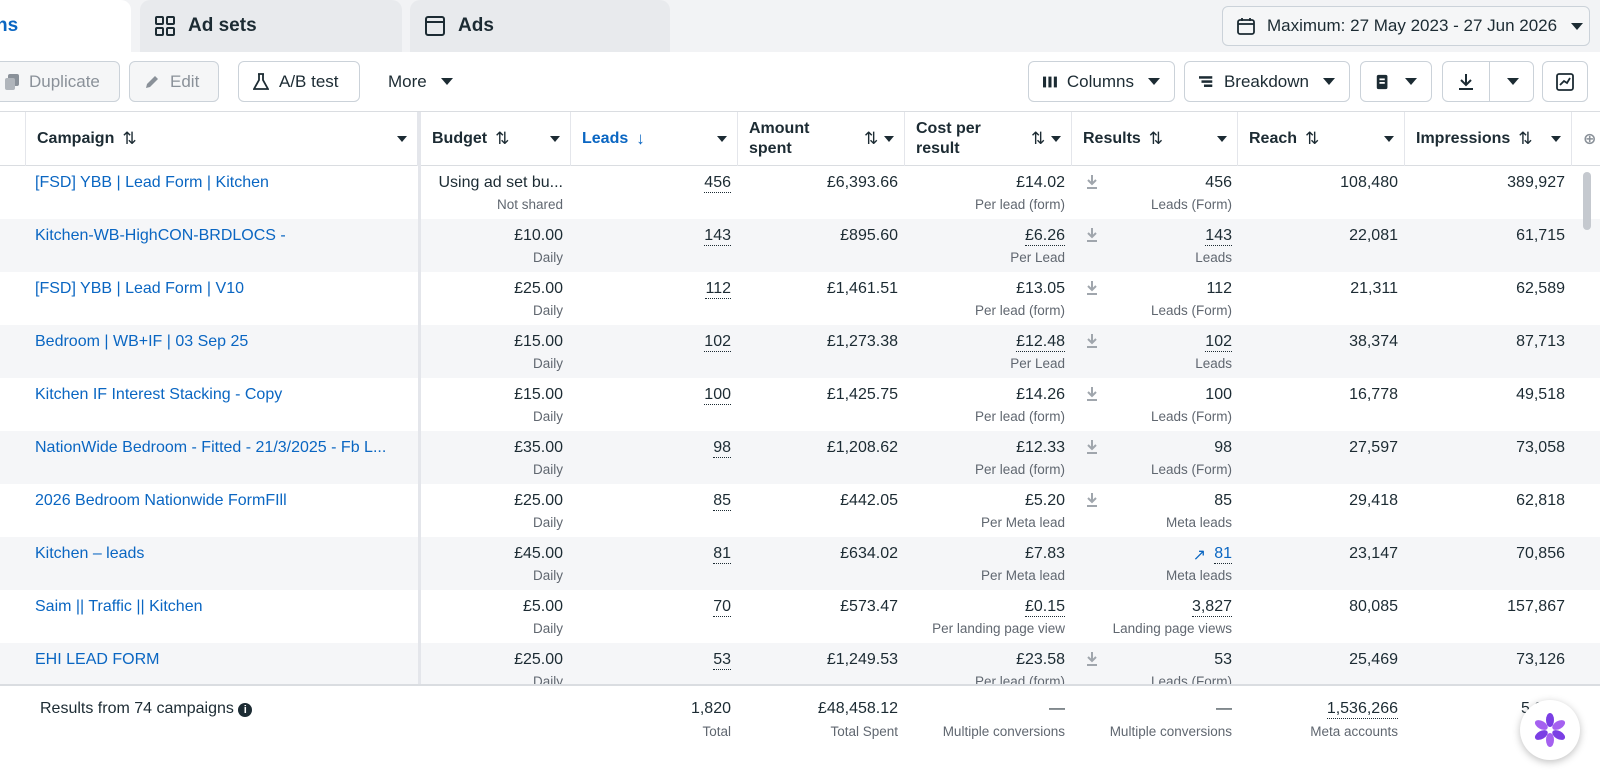 Image resolution: width=1600 pixels, height=772 pixels. I want to click on reach-value: 16,778, so click(1373, 394).